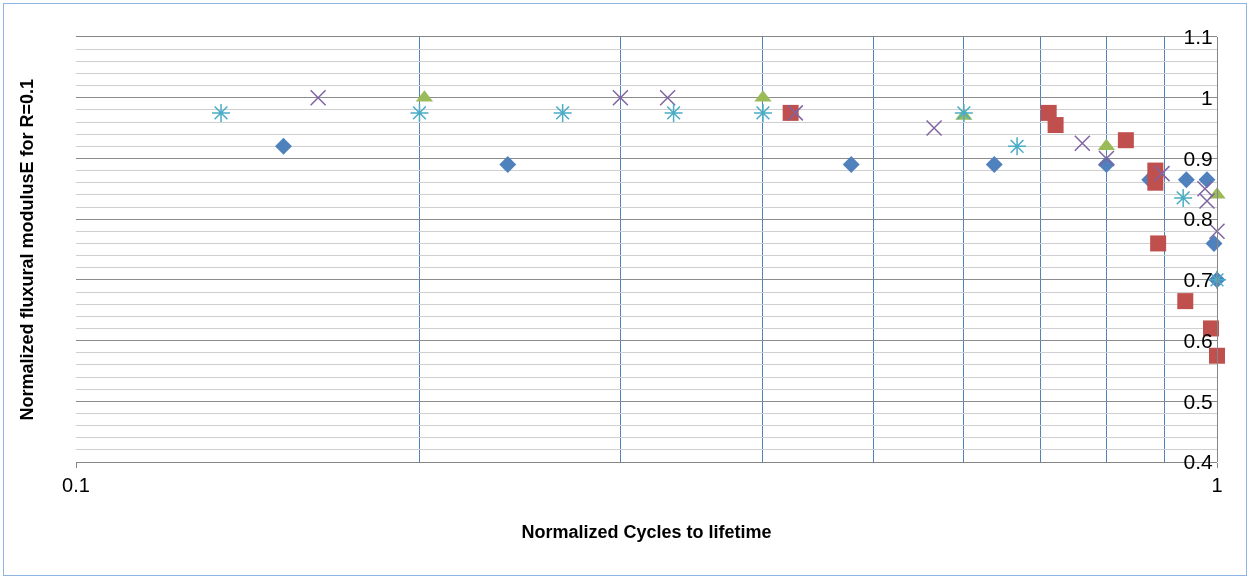  What do you see at coordinates (26, 249) in the screenshot?
I see `y-axis-title: Normalized fluxural modulusE for R=0.1` at bounding box center [26, 249].